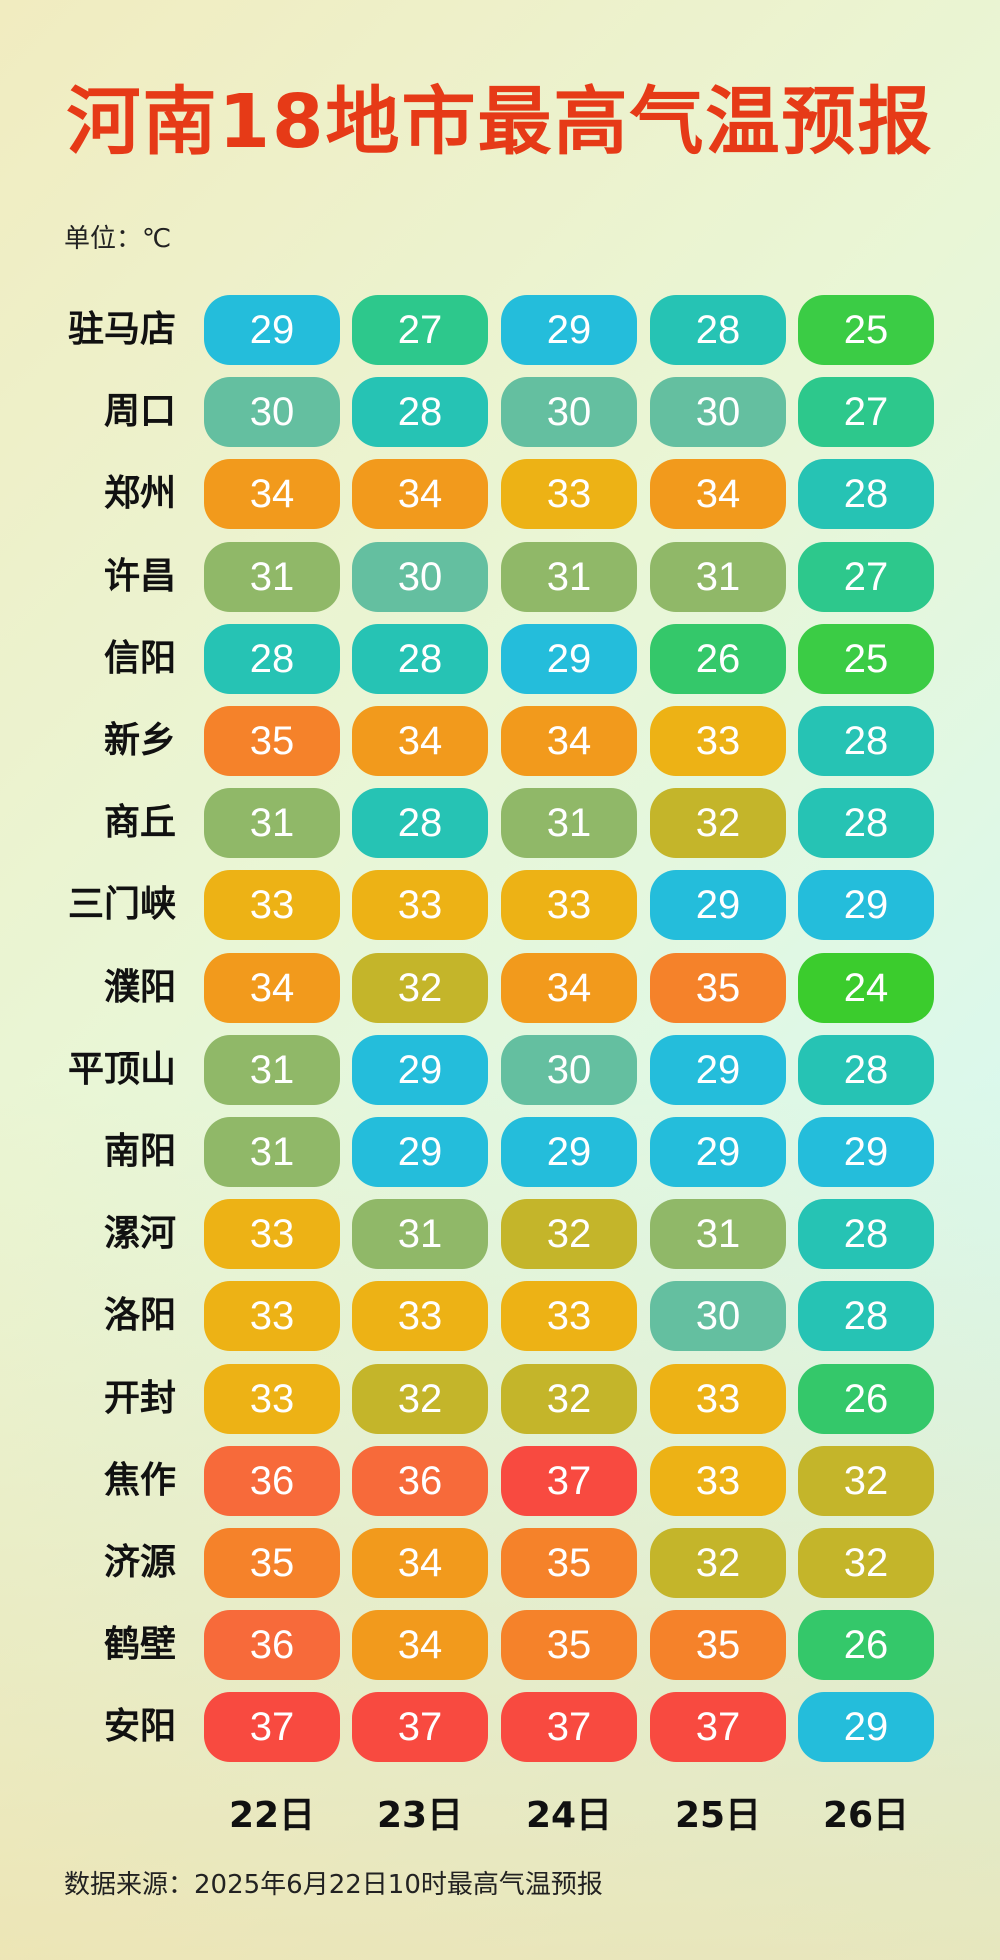  What do you see at coordinates (420, 1815) in the screenshot?
I see `column-label-date: 23日` at bounding box center [420, 1815].